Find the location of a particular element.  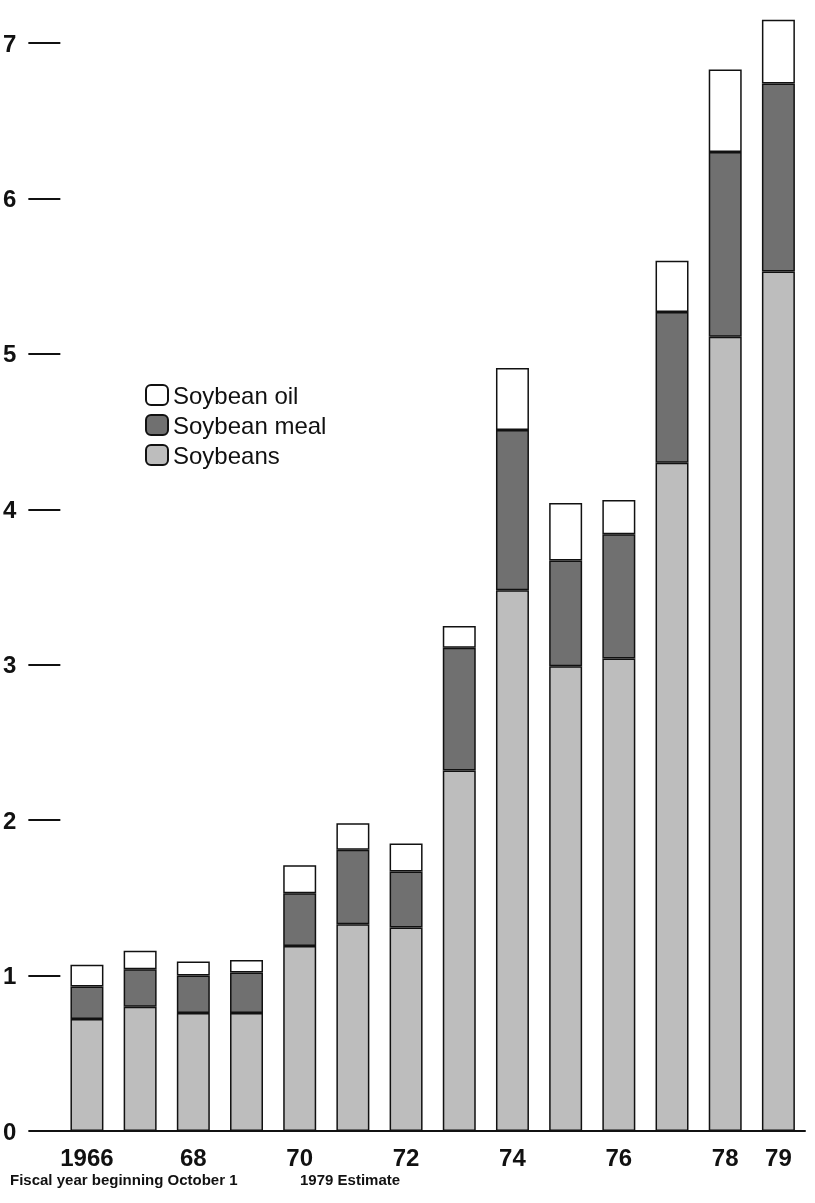

y-tick-label: 7 is located at coordinates (9, 43).